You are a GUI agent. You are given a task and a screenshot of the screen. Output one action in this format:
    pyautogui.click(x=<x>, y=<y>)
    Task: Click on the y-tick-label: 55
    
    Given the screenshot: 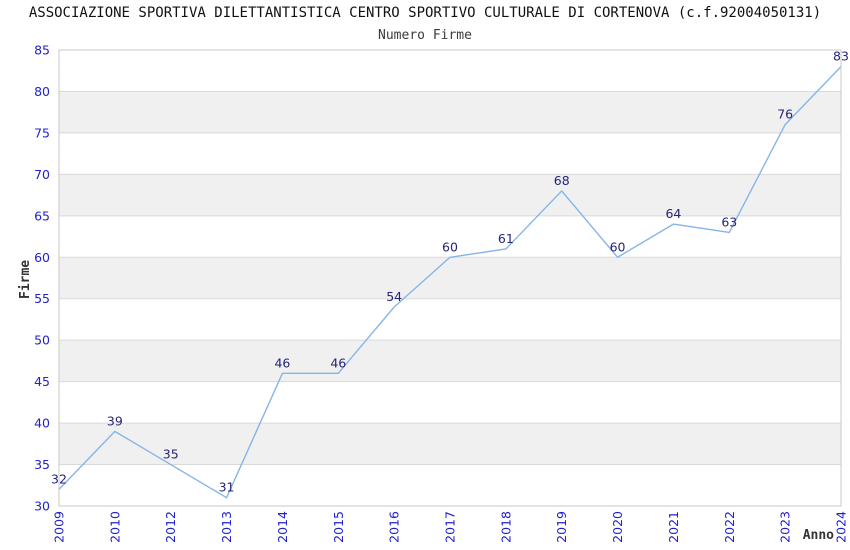 What is the action you would take?
    pyautogui.click(x=42, y=298)
    